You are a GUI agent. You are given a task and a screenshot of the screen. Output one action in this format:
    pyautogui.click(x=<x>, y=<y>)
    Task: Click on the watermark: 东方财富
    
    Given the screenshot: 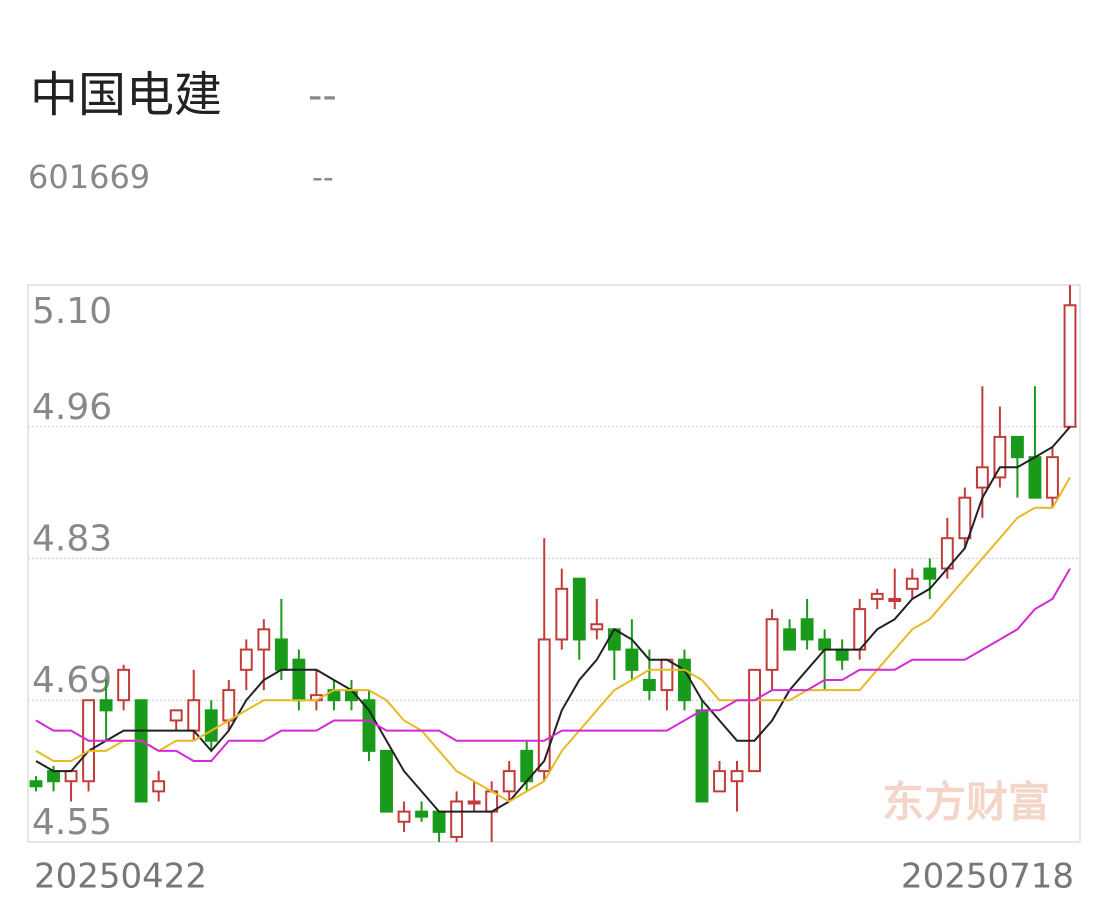 What is the action you would take?
    pyautogui.click(x=966, y=802)
    